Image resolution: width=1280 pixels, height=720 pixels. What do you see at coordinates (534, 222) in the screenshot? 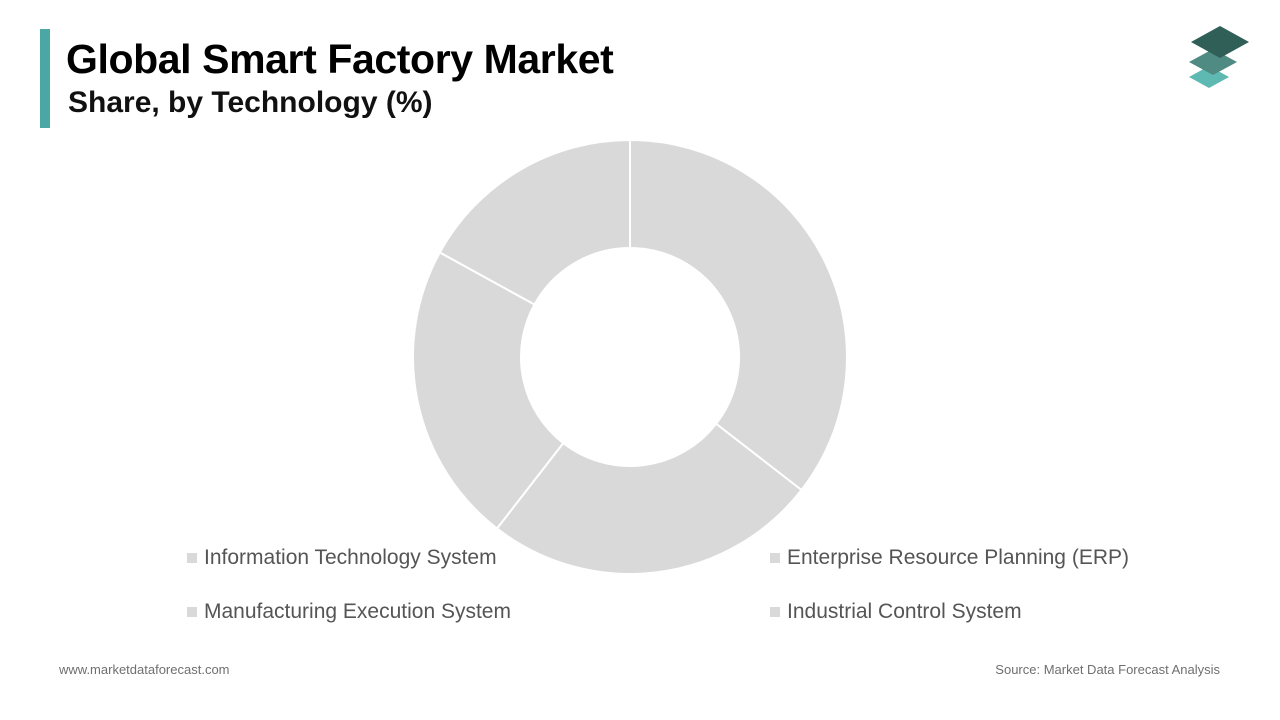
I see `donut-slice-information-technology-system` at bounding box center [534, 222].